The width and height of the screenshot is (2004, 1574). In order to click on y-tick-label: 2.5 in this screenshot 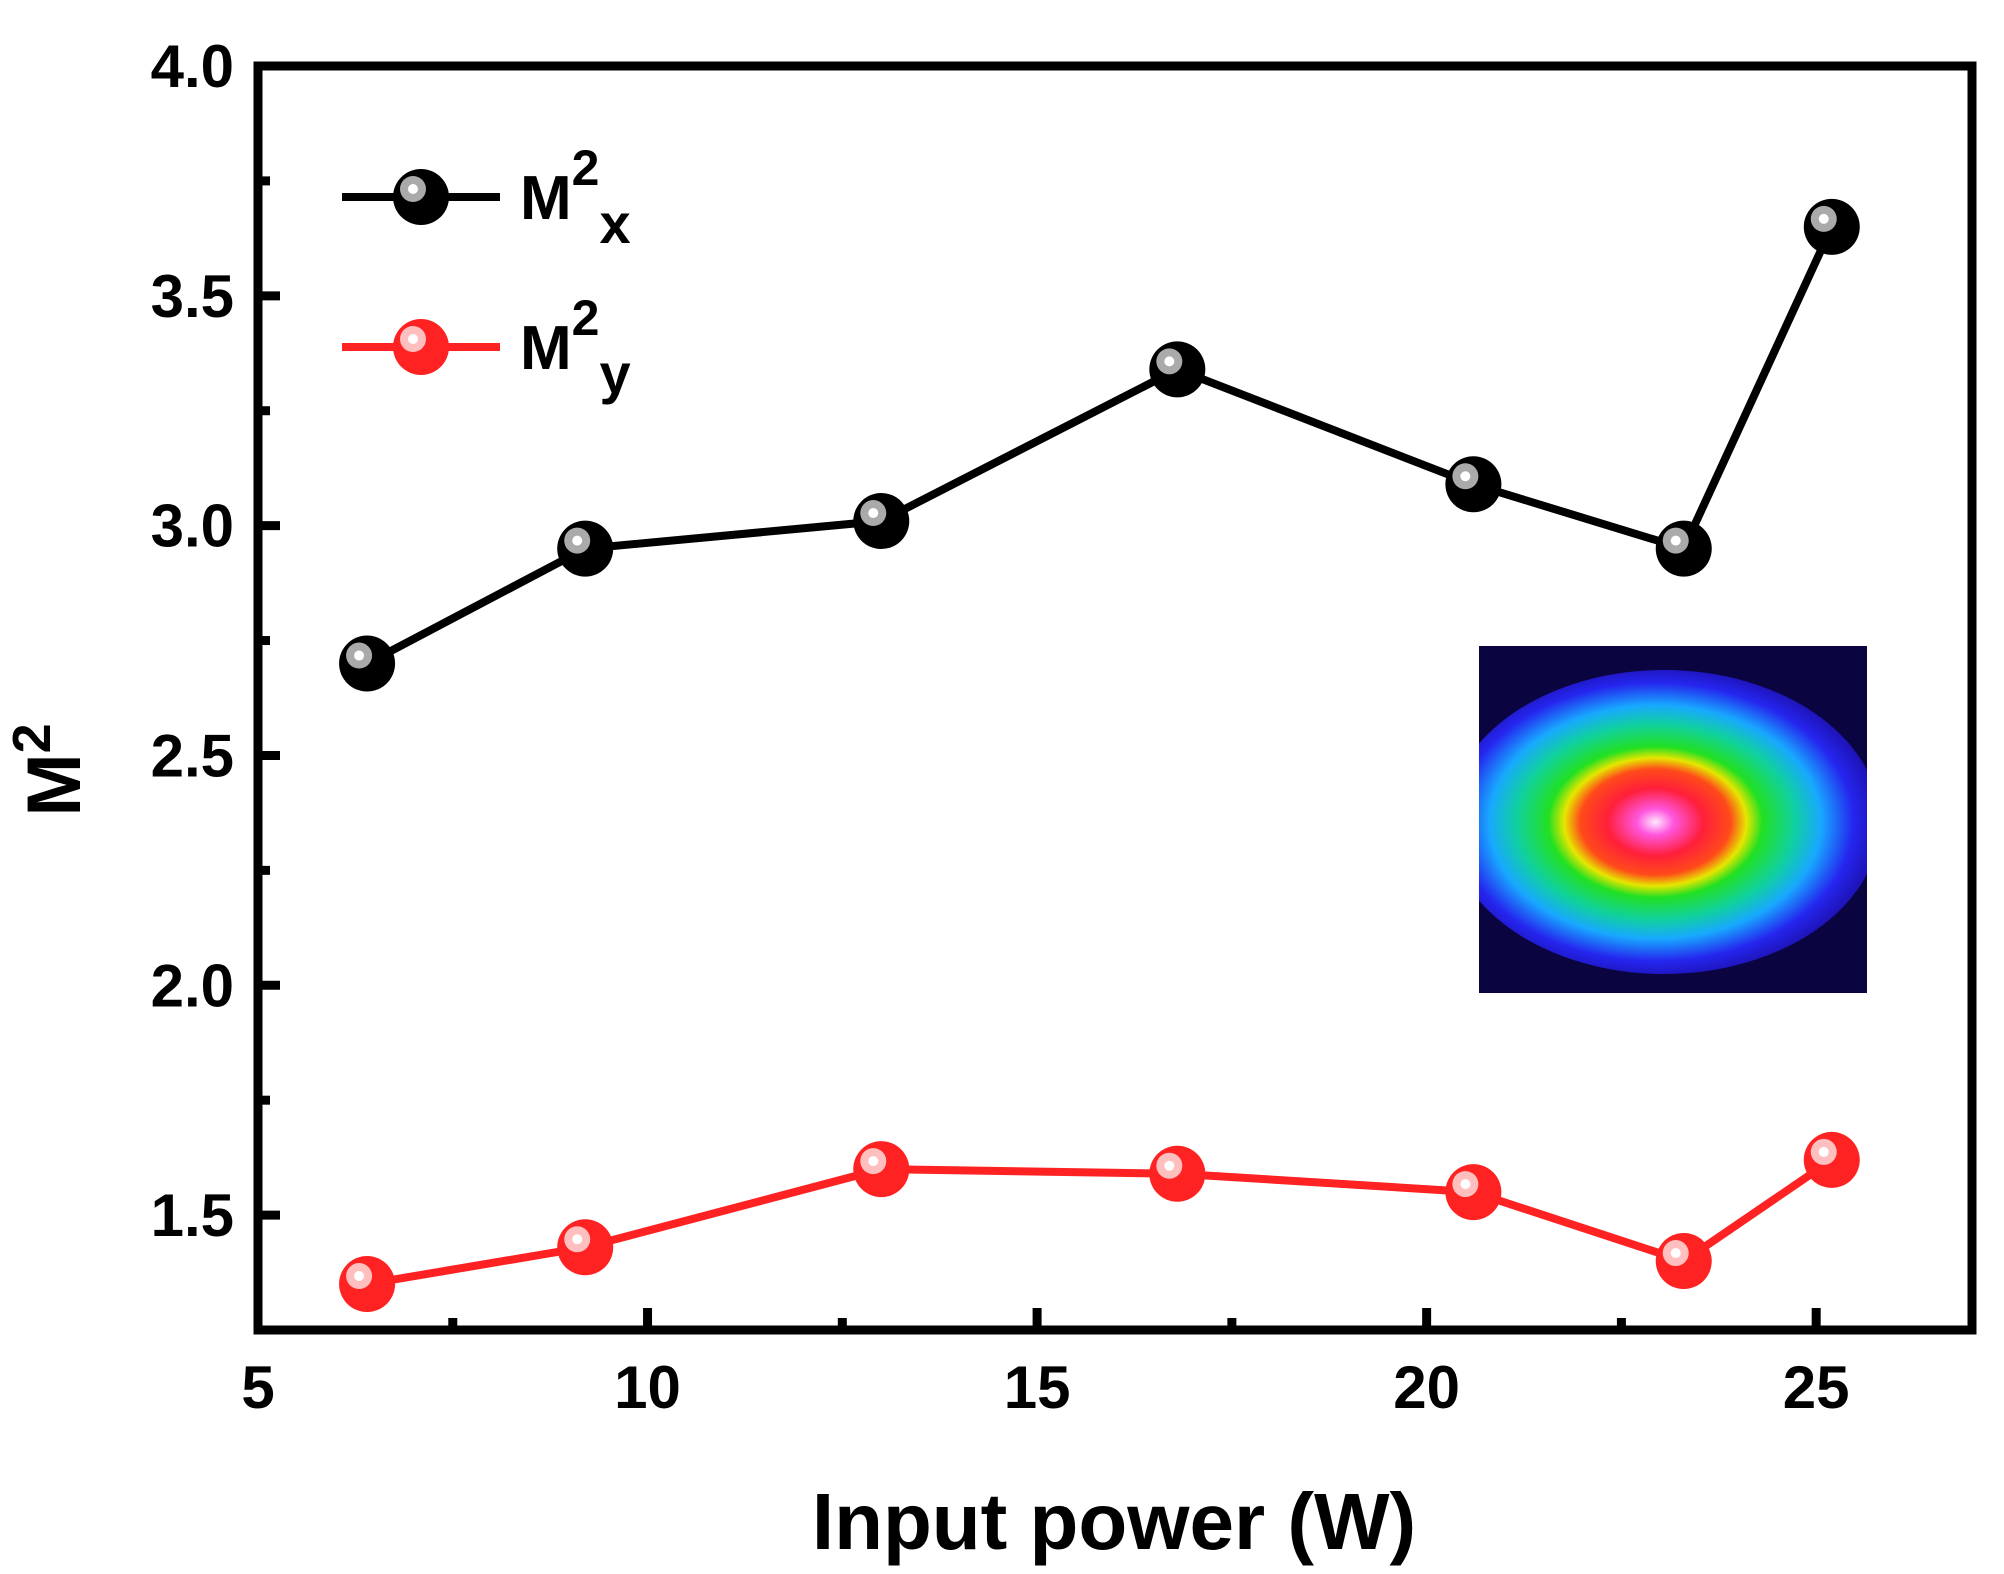, I will do `click(192, 755)`.